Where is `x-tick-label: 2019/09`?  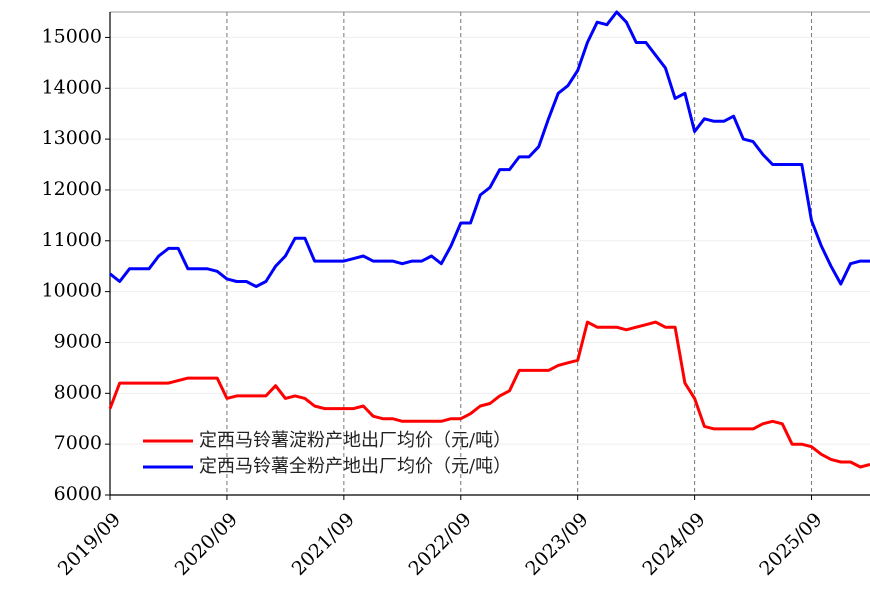 x-tick-label: 2019/09 is located at coordinates (89, 544).